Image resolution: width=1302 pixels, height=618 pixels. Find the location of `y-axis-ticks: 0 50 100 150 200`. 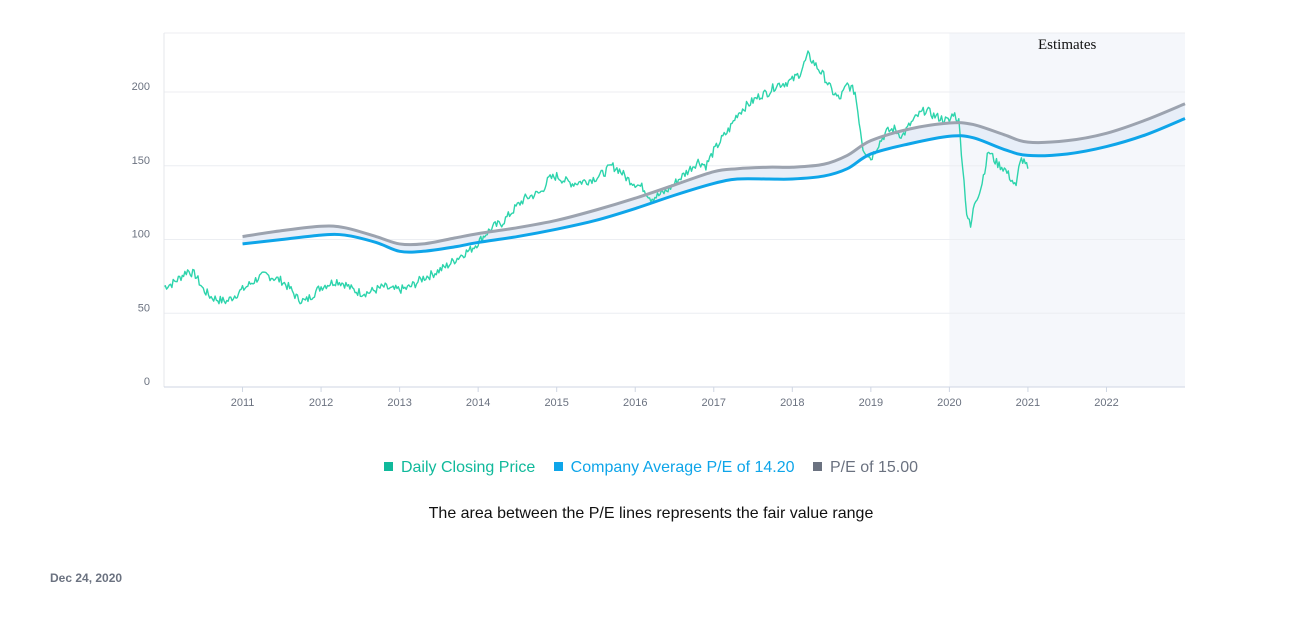

y-axis-ticks: 0 50 100 150 200 is located at coordinates (141, 234).